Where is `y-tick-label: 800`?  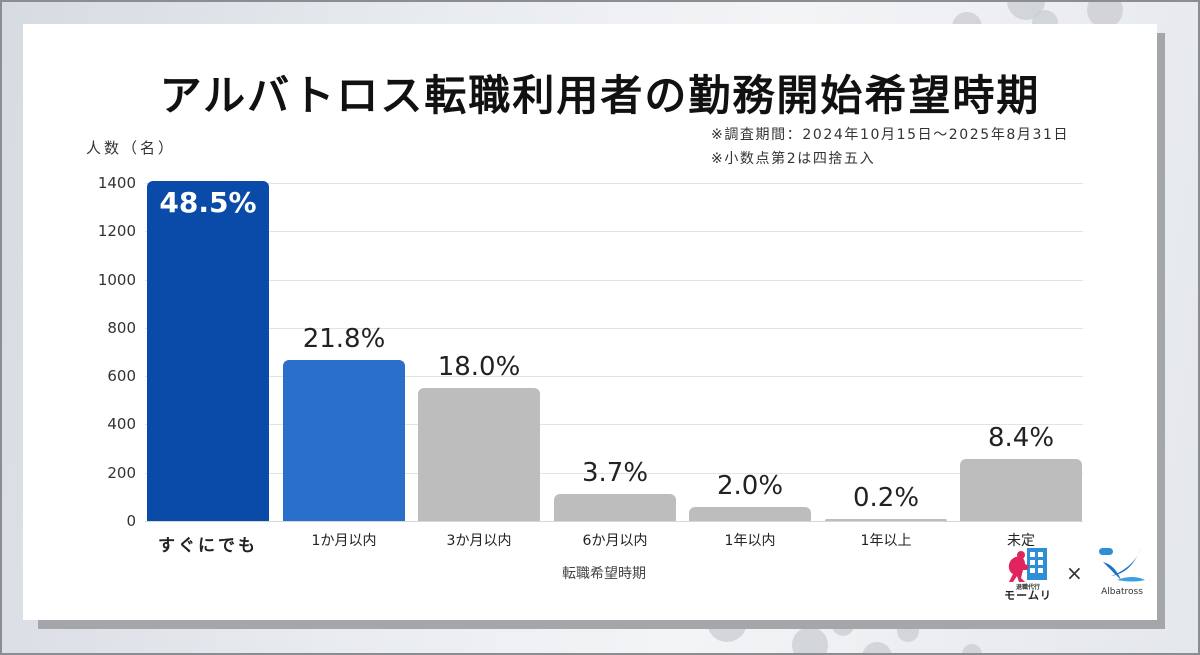
y-tick-label: 800 is located at coordinates (121, 328).